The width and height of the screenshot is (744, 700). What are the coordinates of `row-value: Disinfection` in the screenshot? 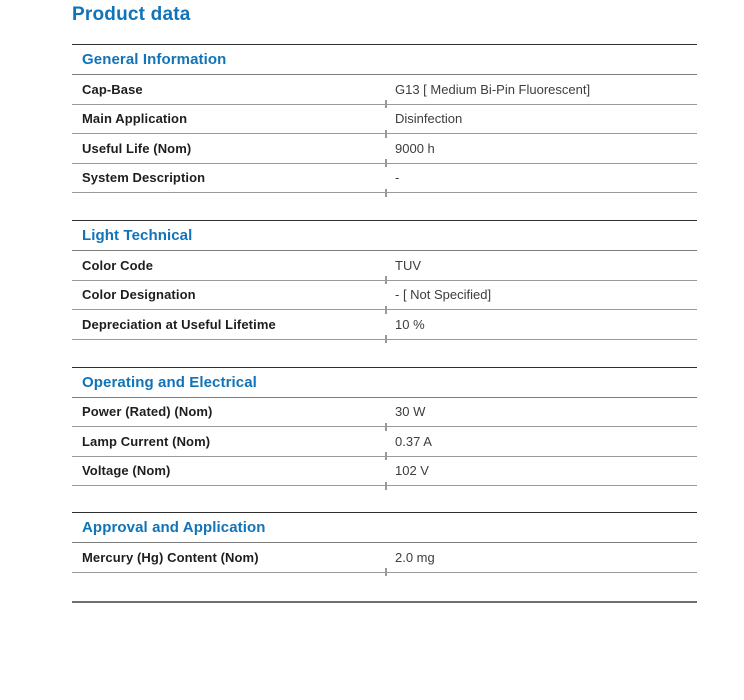 It's located at (429, 119).